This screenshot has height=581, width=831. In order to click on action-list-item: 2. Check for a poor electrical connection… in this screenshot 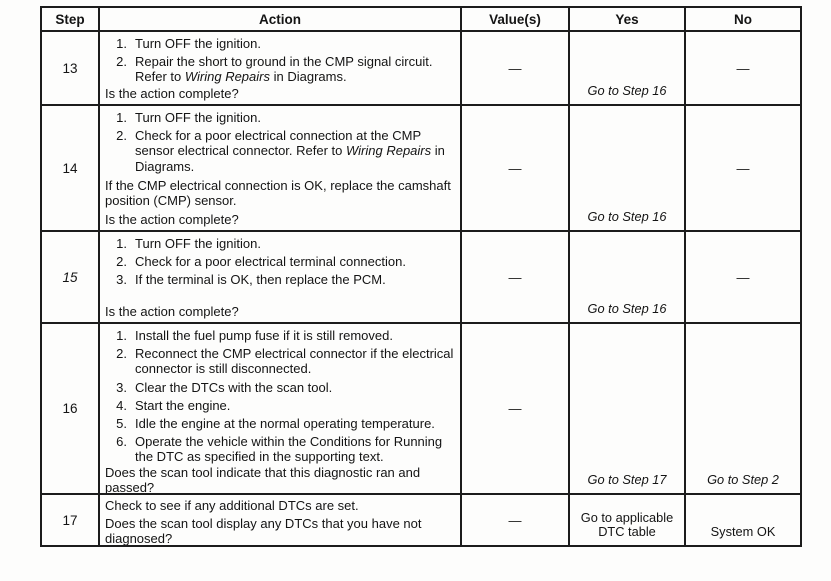, I will do `click(280, 151)`.